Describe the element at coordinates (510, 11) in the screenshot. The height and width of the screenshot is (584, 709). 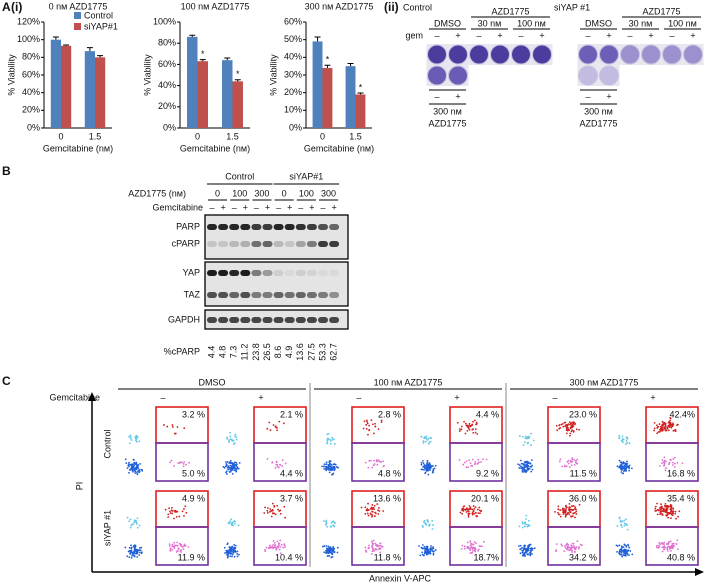
I see `drug-label: AZD1775` at that location.